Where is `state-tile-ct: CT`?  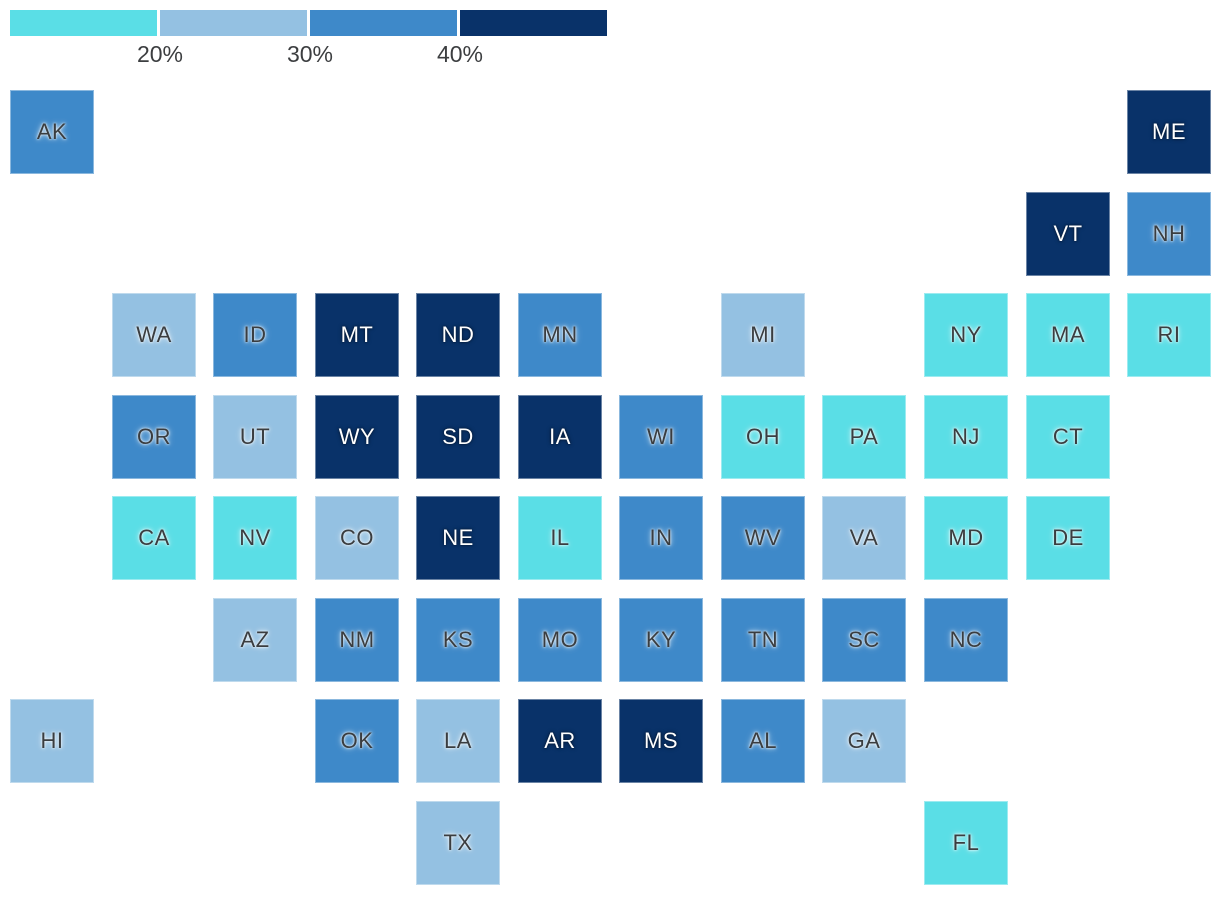 state-tile-ct: CT is located at coordinates (1068, 437).